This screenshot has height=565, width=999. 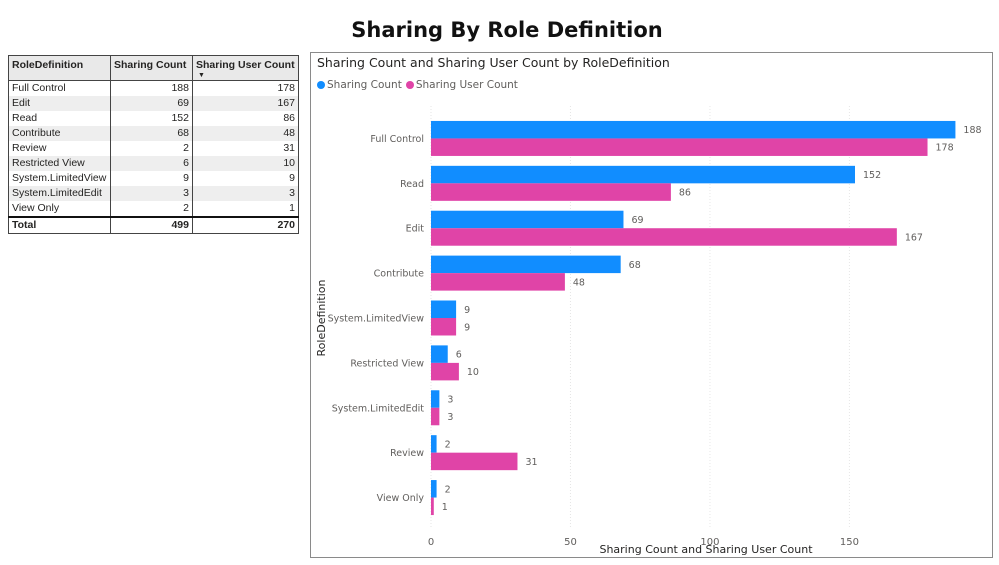 I want to click on data-label: 86, so click(x=685, y=193).